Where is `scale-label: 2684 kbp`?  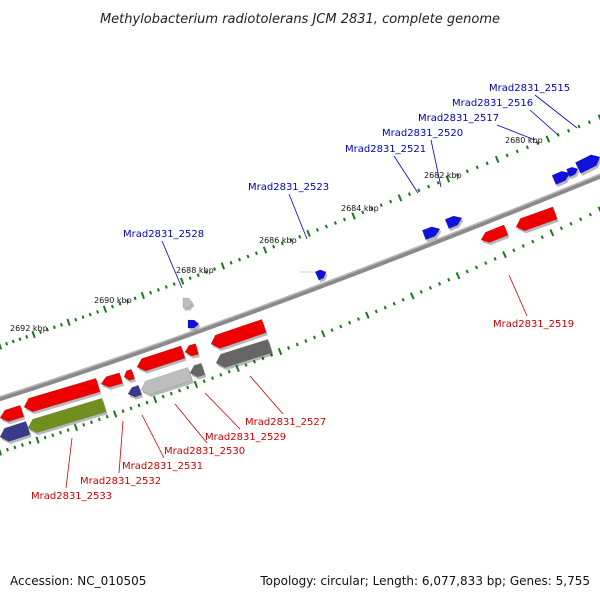
scale-label: 2684 kbp is located at coordinates (360, 208).